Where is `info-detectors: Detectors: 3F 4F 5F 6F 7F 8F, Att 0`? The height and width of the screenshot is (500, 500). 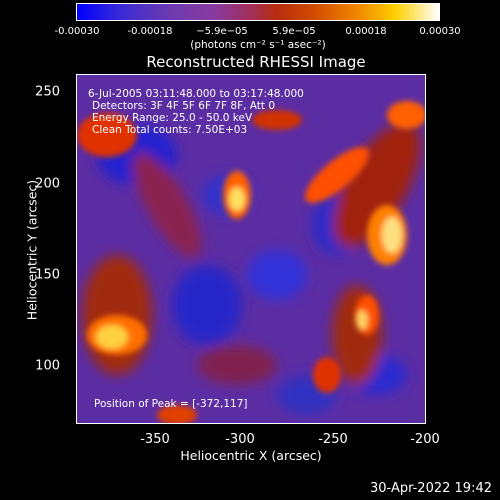 info-detectors: Detectors: 3F 4F 5F 6F 7F 8F, Att 0 is located at coordinates (184, 106).